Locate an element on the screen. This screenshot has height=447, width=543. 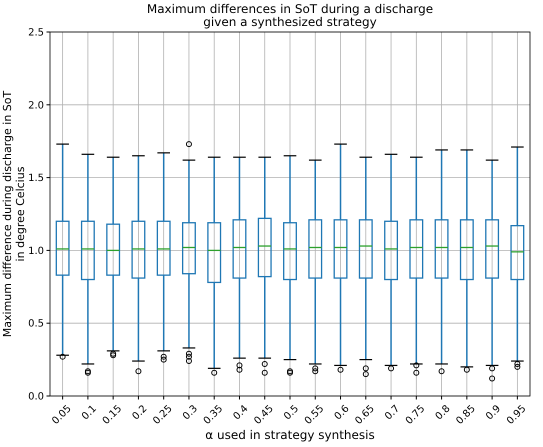
x-tick-label: 0.3 is located at coordinates (190, 412).